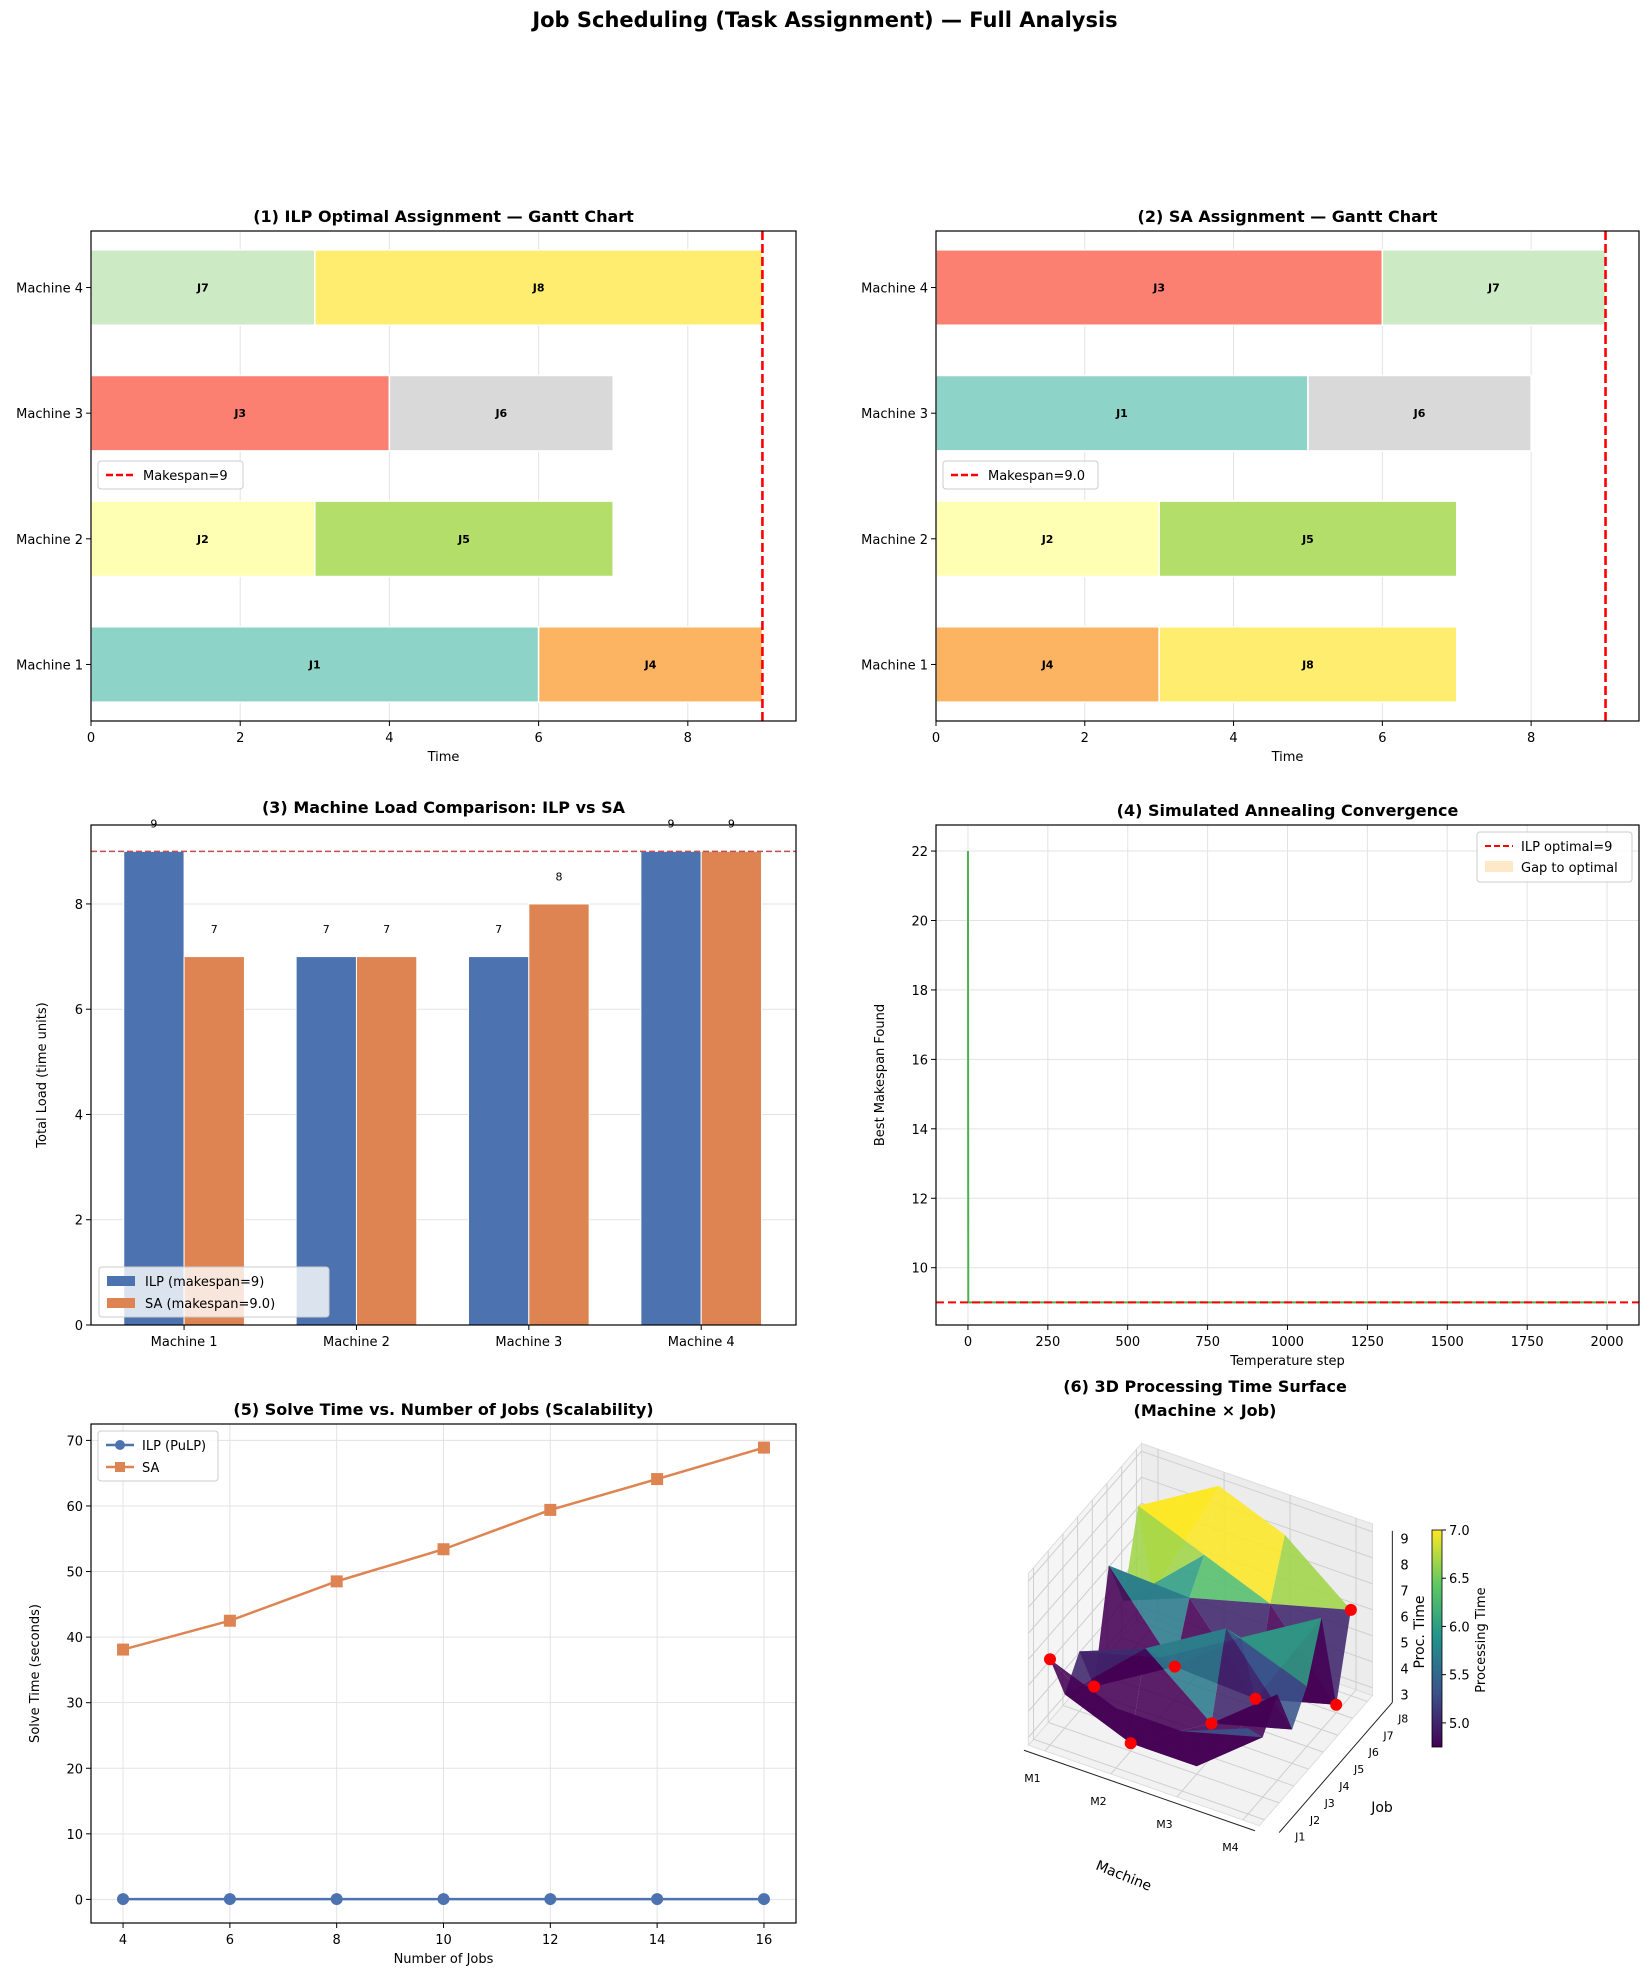 Image resolution: width=1651 pixels, height=1977 pixels. What do you see at coordinates (1164, 1824) in the screenshot?
I see `machine-tick-label: M3` at bounding box center [1164, 1824].